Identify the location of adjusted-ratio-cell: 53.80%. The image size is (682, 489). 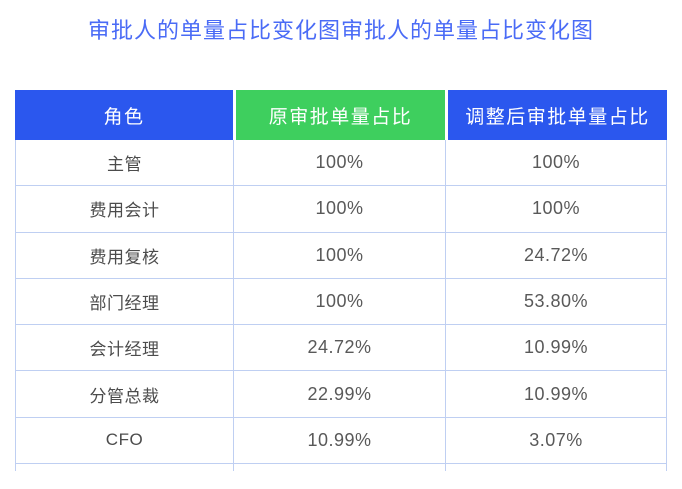
(556, 301).